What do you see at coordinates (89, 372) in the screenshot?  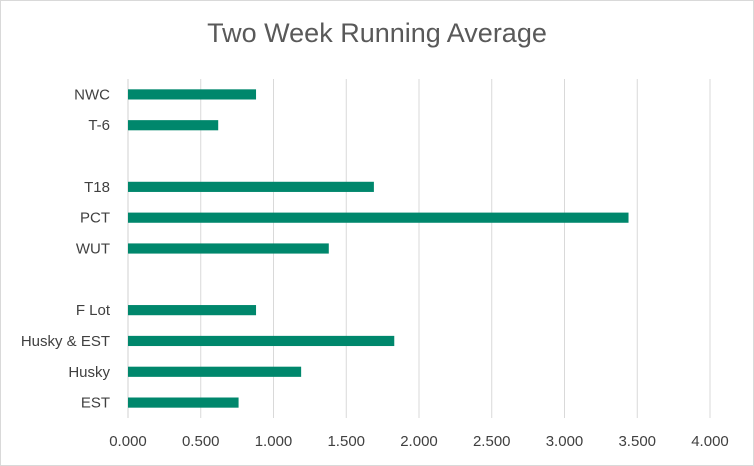 I see `y-category-label: Husky` at bounding box center [89, 372].